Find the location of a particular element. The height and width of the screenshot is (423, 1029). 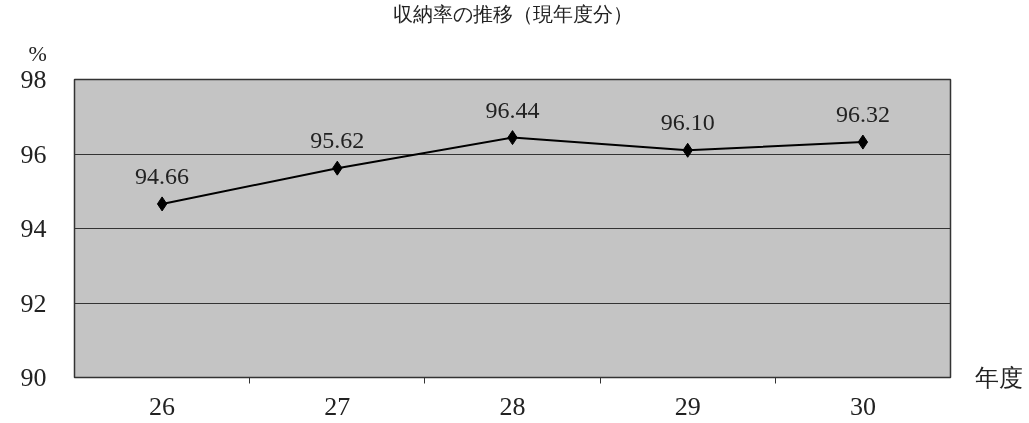

data-label: 95.62 is located at coordinates (337, 140).